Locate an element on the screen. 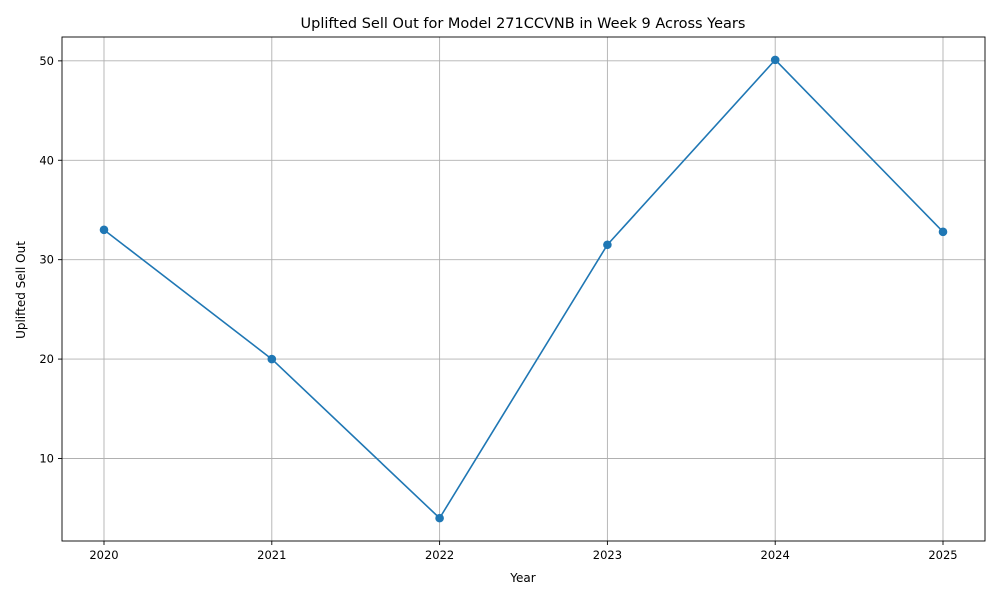 The image size is (1000, 600). y-tick-label: 30 is located at coordinates (46, 260).